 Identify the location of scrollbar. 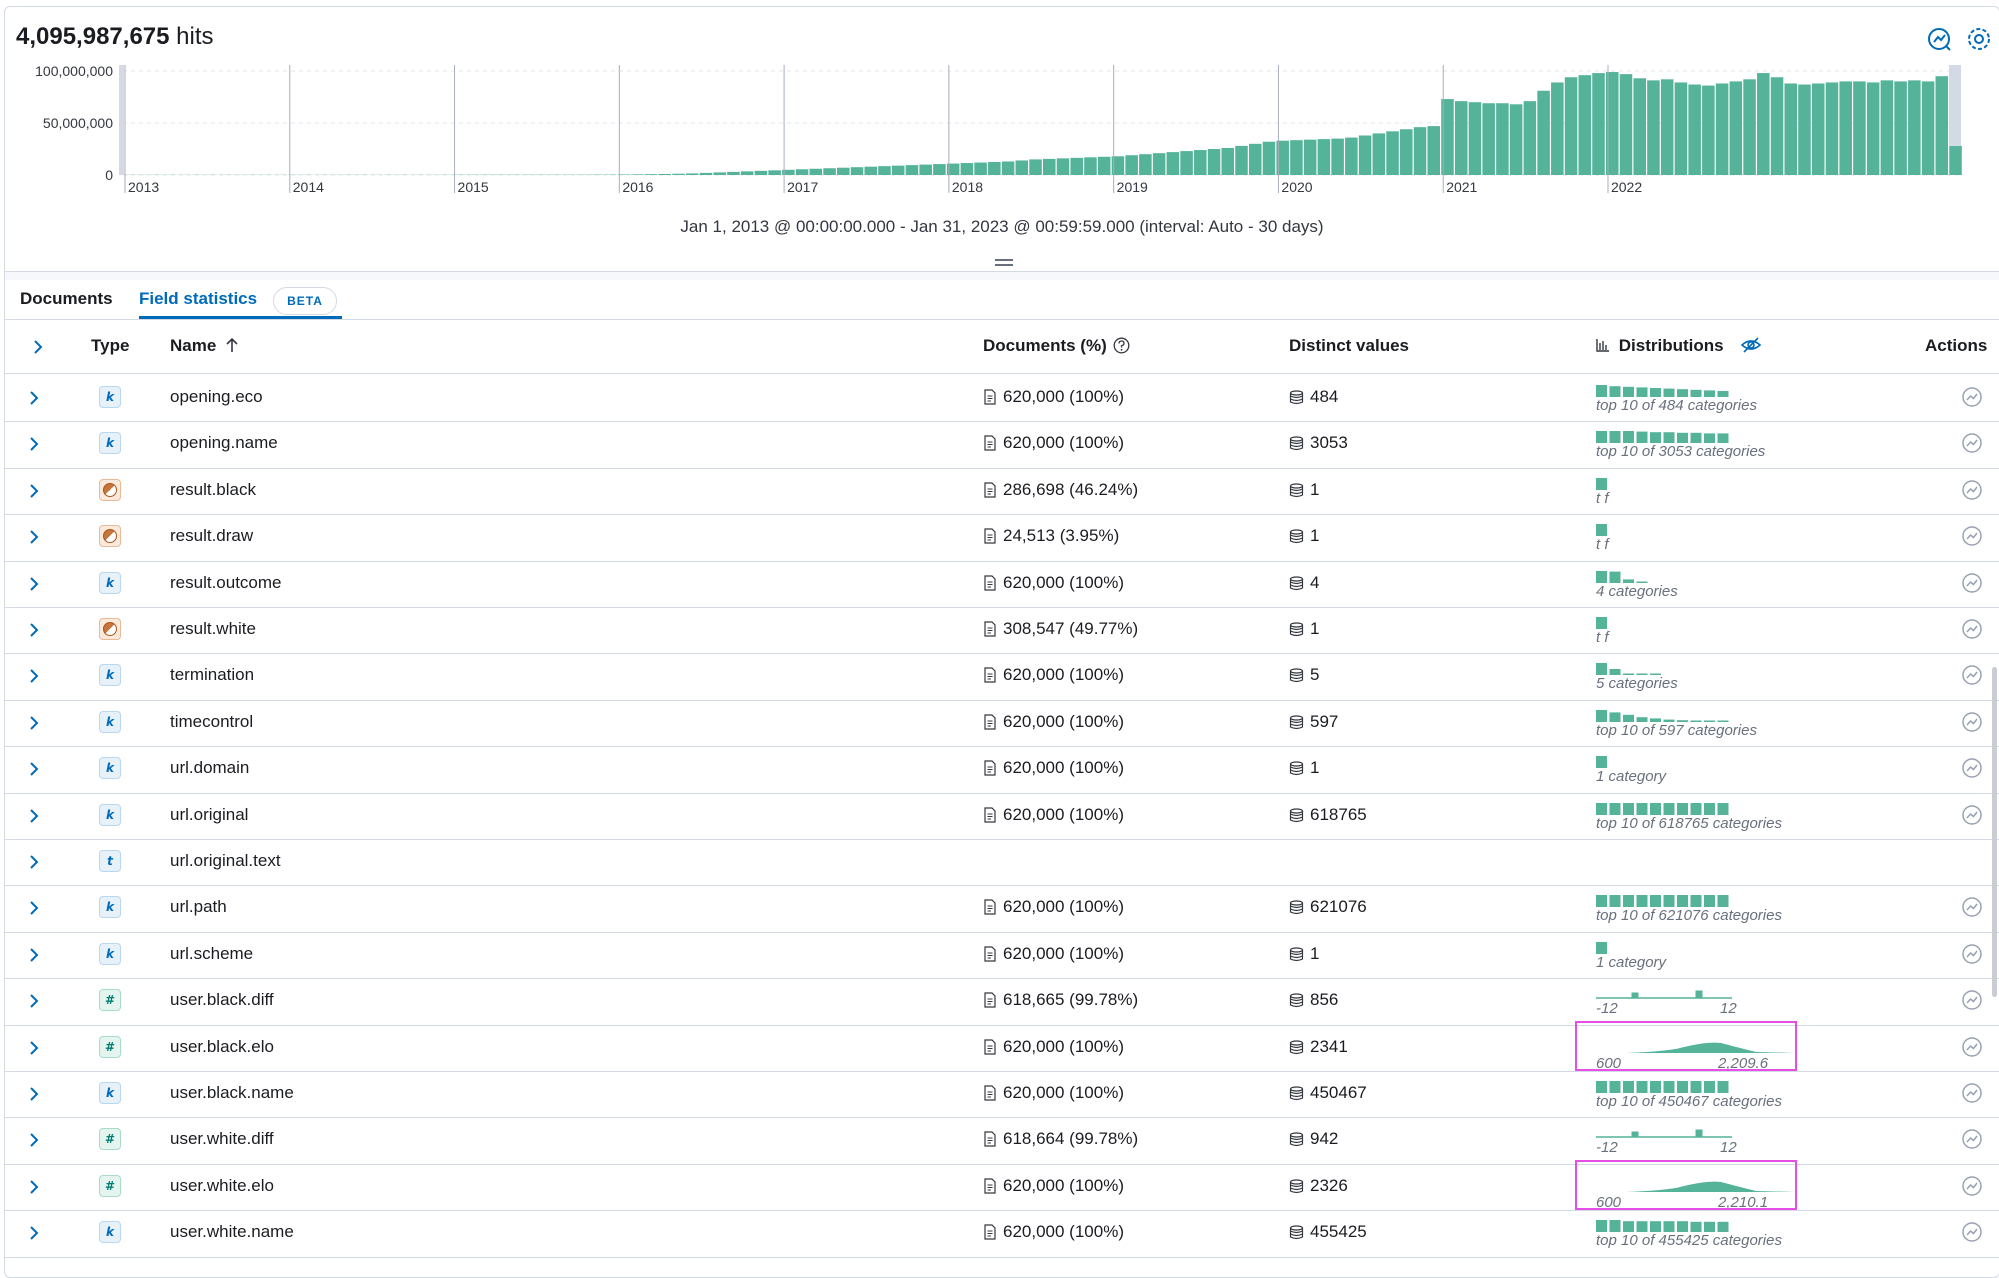
(1994, 832).